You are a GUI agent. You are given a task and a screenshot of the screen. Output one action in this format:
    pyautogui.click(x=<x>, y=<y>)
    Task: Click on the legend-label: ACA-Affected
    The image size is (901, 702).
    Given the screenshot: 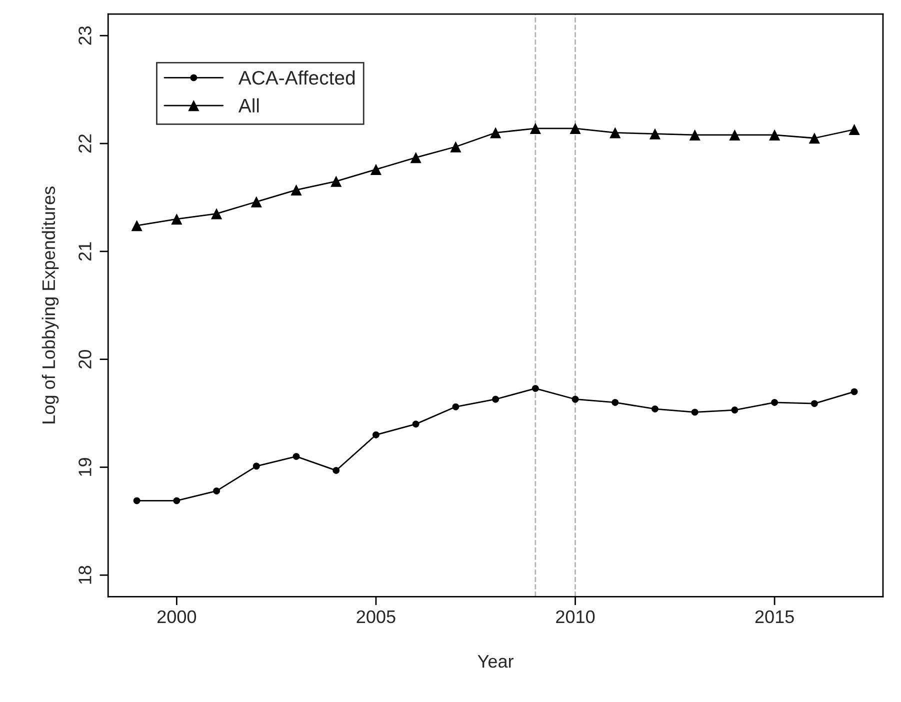 What is the action you would take?
    pyautogui.click(x=296, y=77)
    